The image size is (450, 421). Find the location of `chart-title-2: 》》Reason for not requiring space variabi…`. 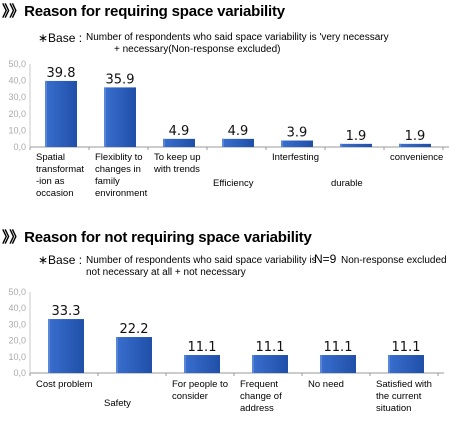

chart-title-2: 》》Reason for not requiring space variabi… is located at coordinates (157, 237).